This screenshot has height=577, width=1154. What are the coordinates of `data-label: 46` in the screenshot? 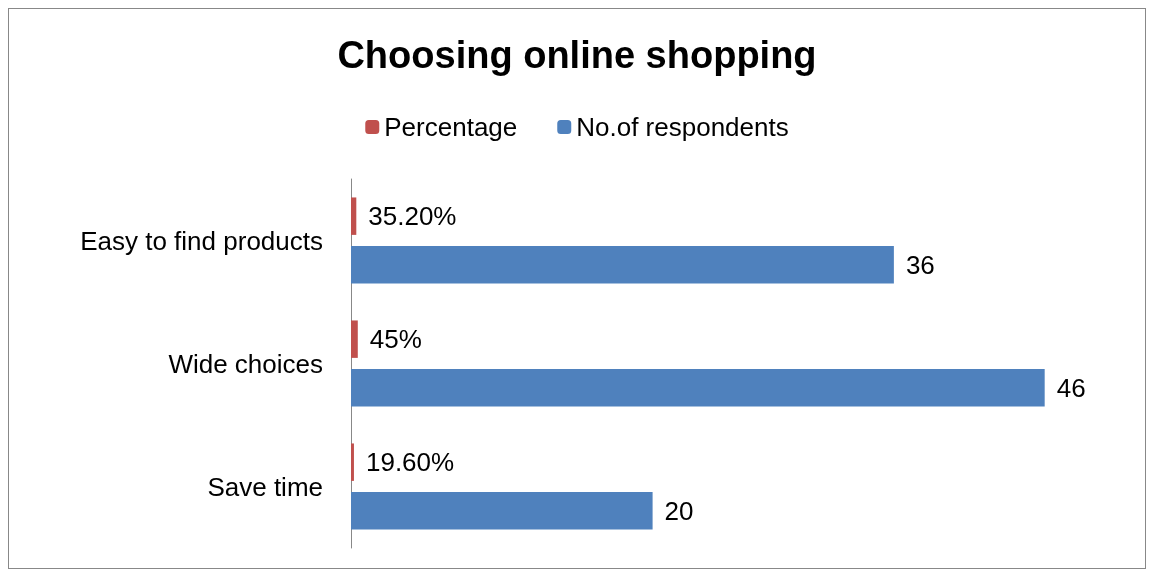 It's located at (1071, 387).